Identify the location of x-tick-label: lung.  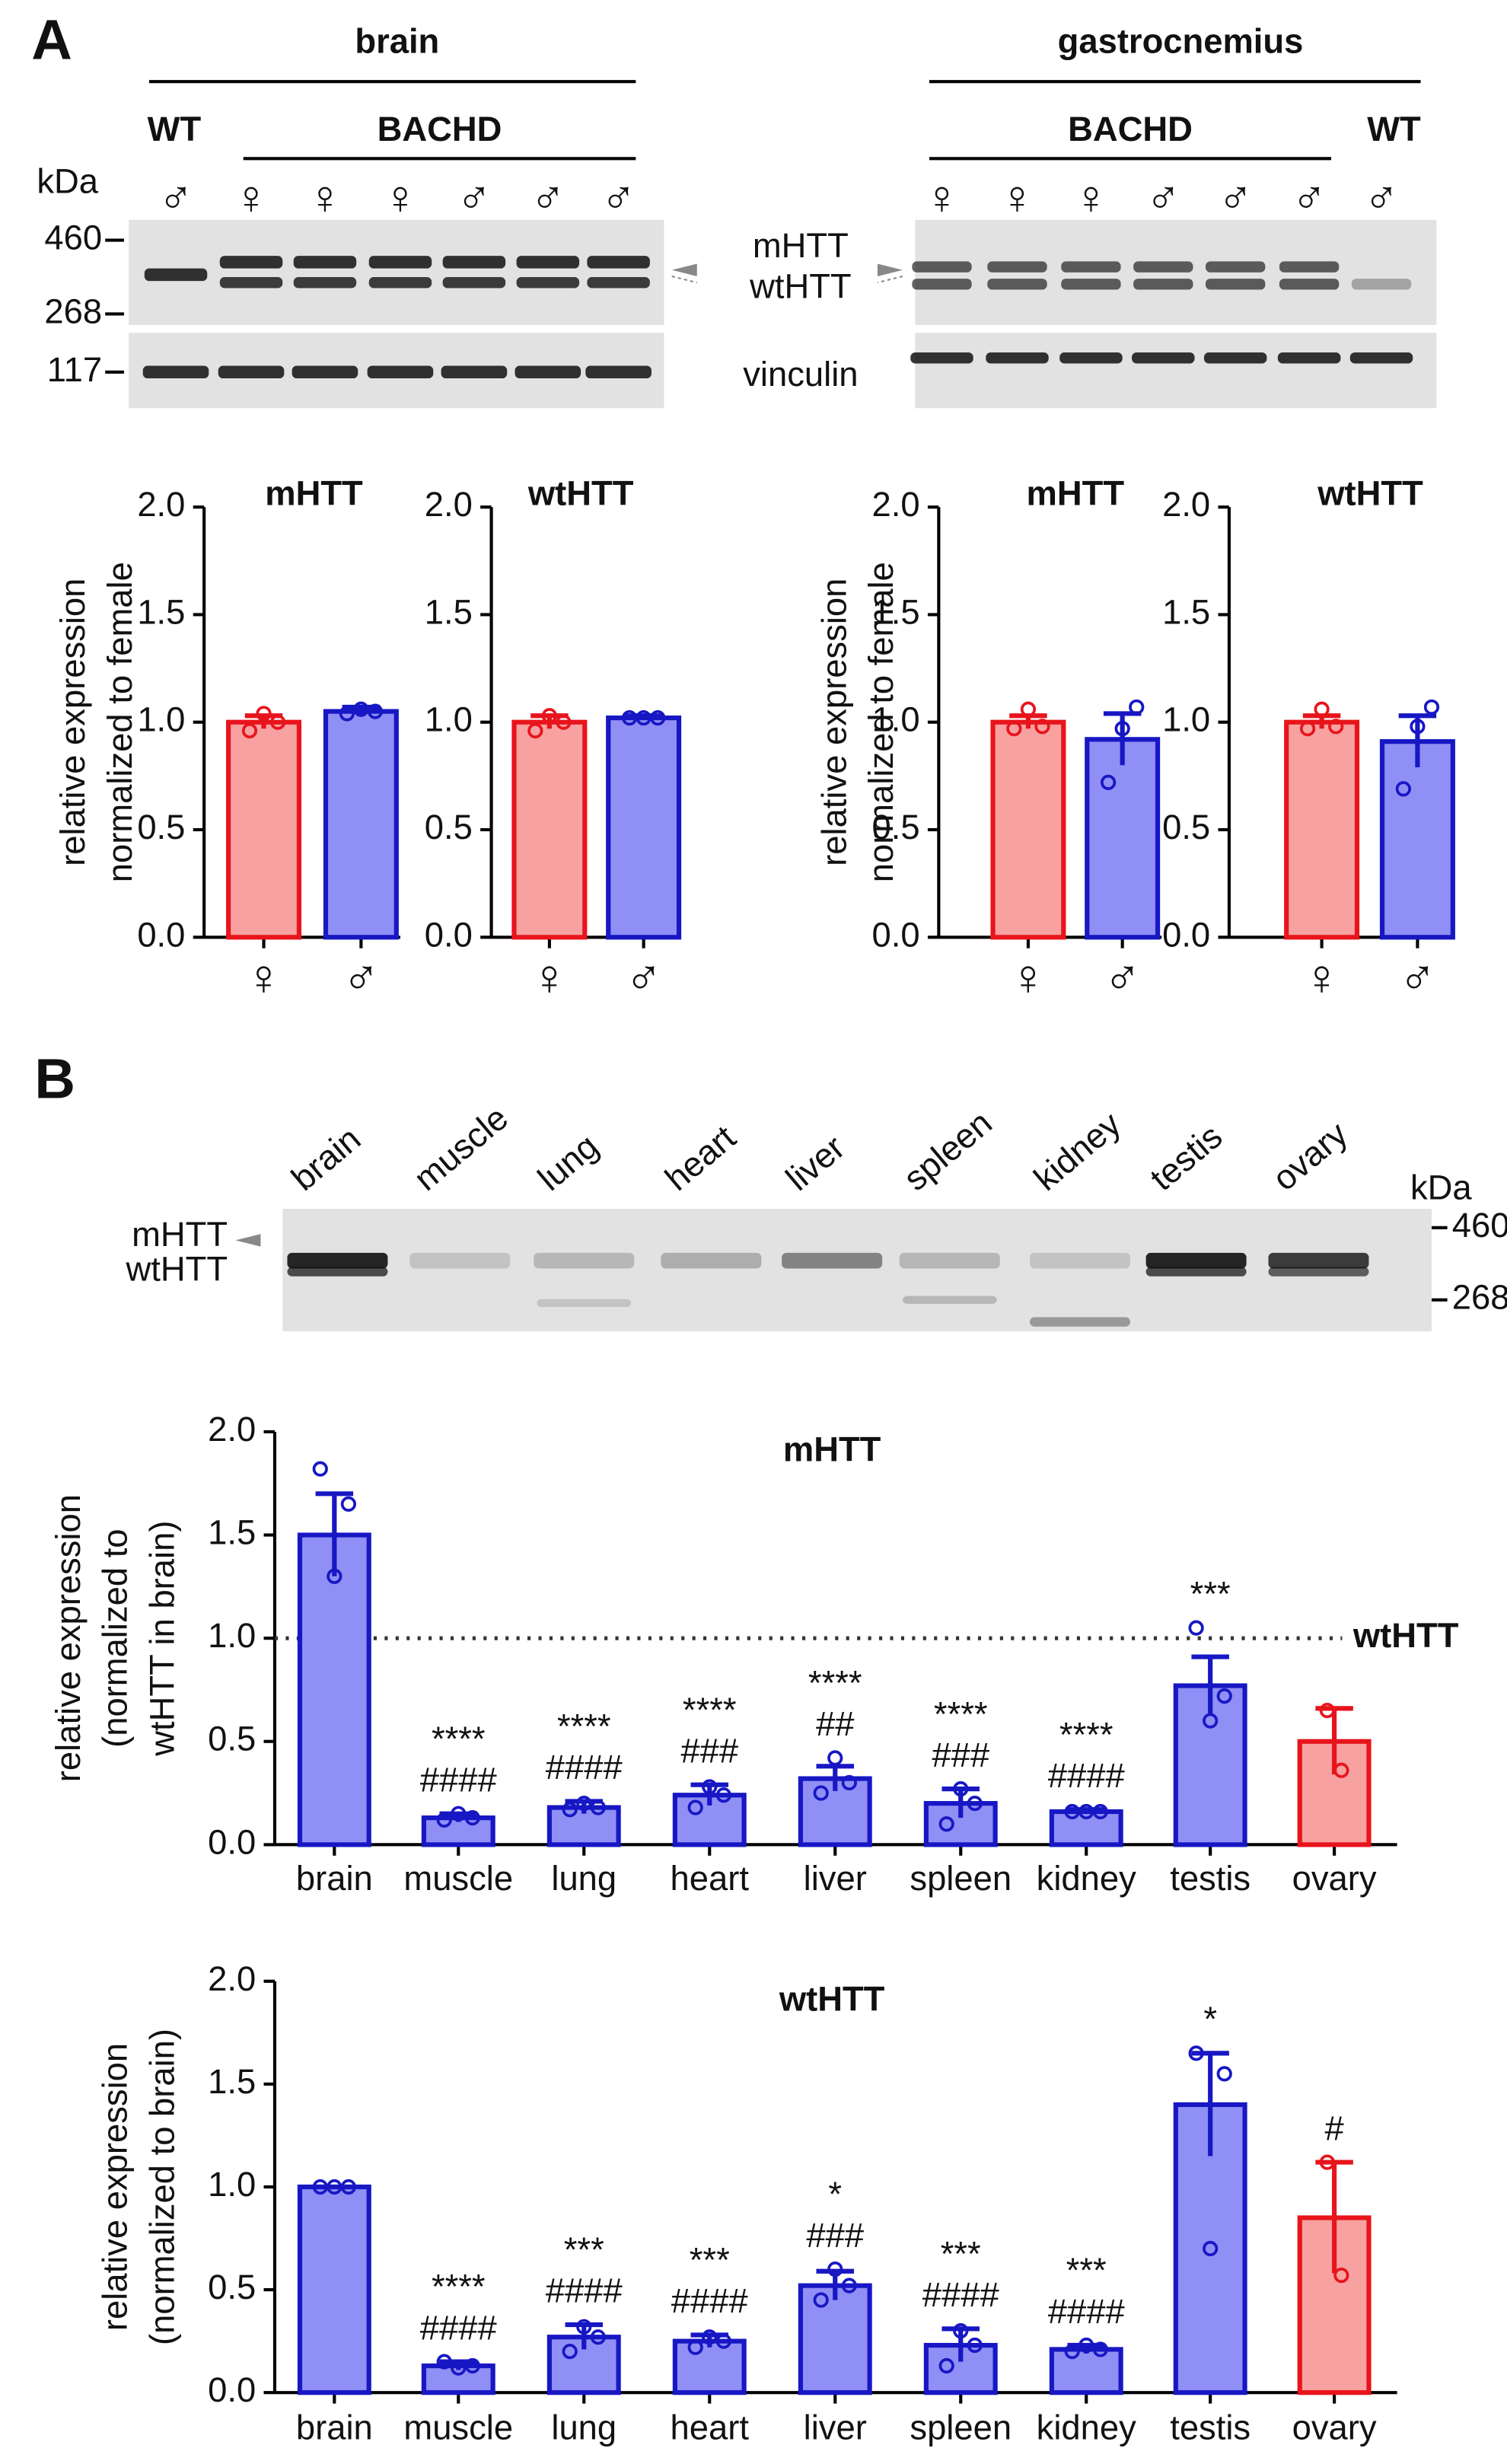
(583, 2427).